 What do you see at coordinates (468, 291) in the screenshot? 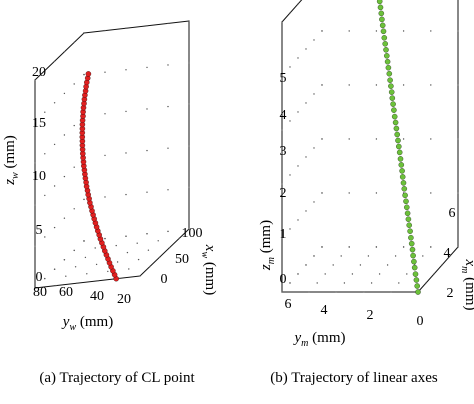
I see `x-axis-label-unit: (mm)` at bounding box center [468, 291].